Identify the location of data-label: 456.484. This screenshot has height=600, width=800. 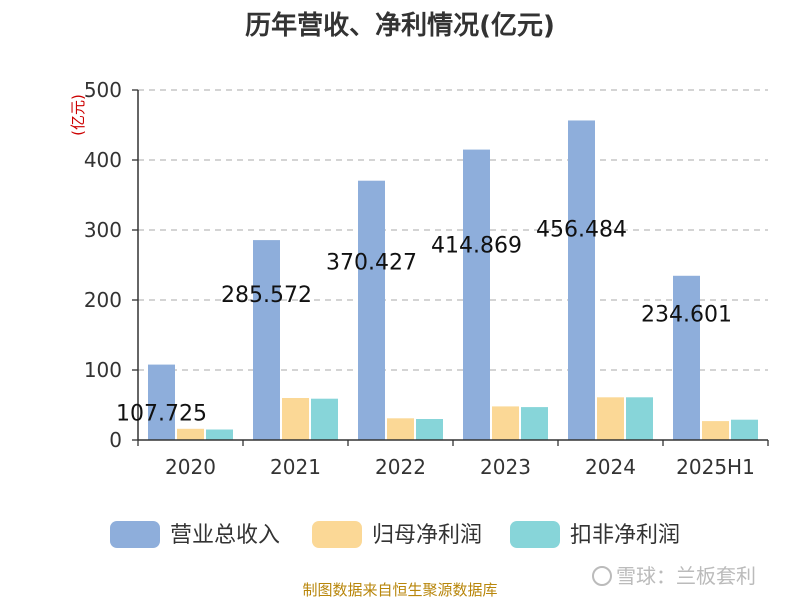
(581, 229).